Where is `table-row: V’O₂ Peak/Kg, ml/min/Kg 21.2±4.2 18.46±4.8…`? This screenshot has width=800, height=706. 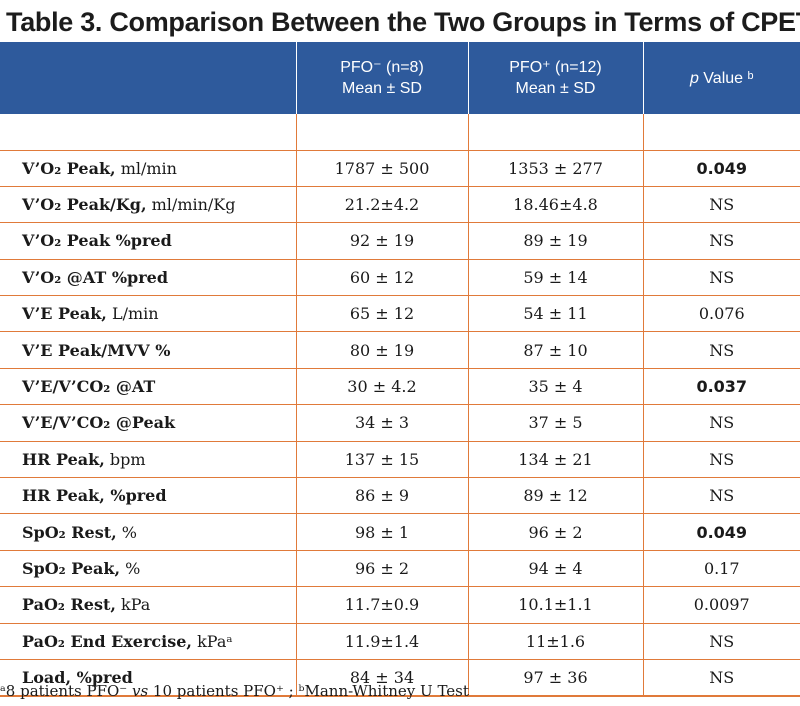 table-row: V’O₂ Peak/Kg, ml/min/Kg 21.2±4.2 18.46±4.8… is located at coordinates (400, 205).